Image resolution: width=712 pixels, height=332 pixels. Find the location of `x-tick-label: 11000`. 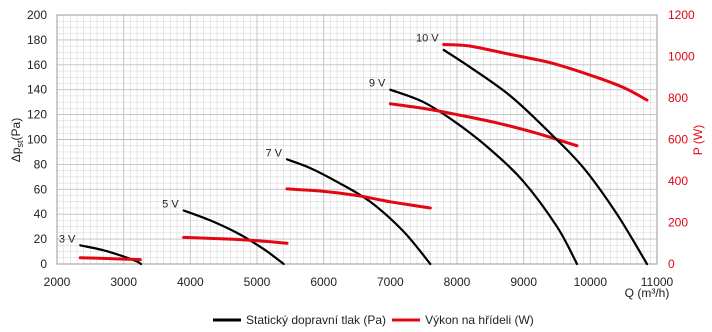

x-tick-label: 11000 is located at coordinates (657, 282).